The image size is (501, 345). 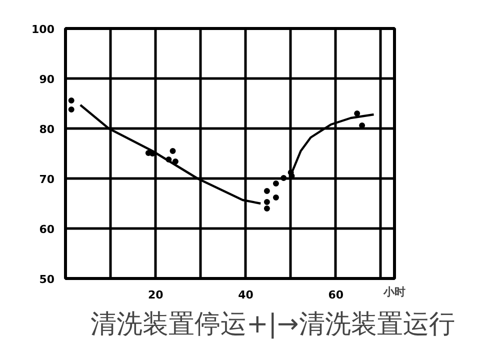 I want to click on y-tick-label: 70, so click(x=47, y=179).